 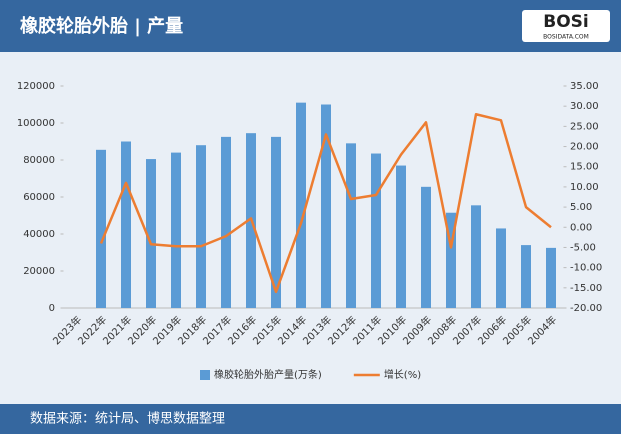 I want to click on y-tick-label: 80000, so click(x=39, y=160).